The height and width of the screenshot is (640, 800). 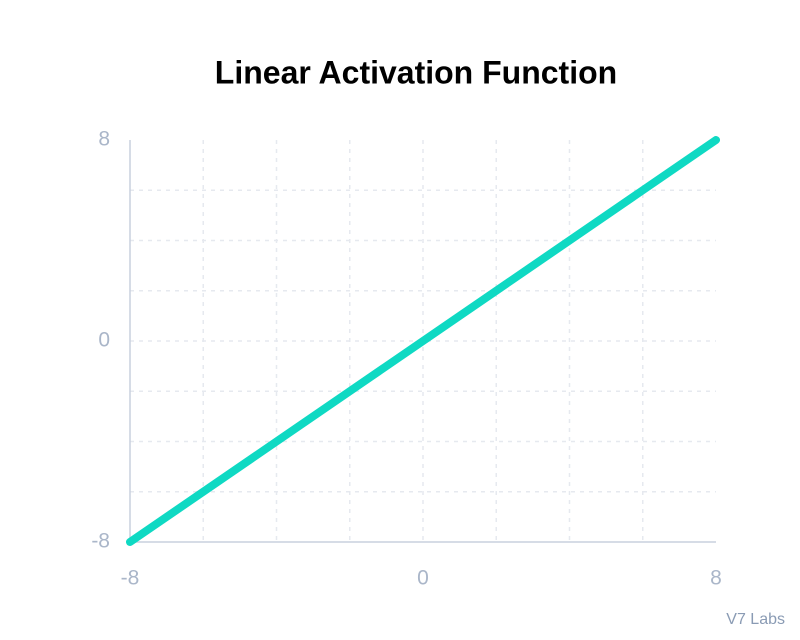 I want to click on x-tick-label: -8, so click(x=130, y=578).